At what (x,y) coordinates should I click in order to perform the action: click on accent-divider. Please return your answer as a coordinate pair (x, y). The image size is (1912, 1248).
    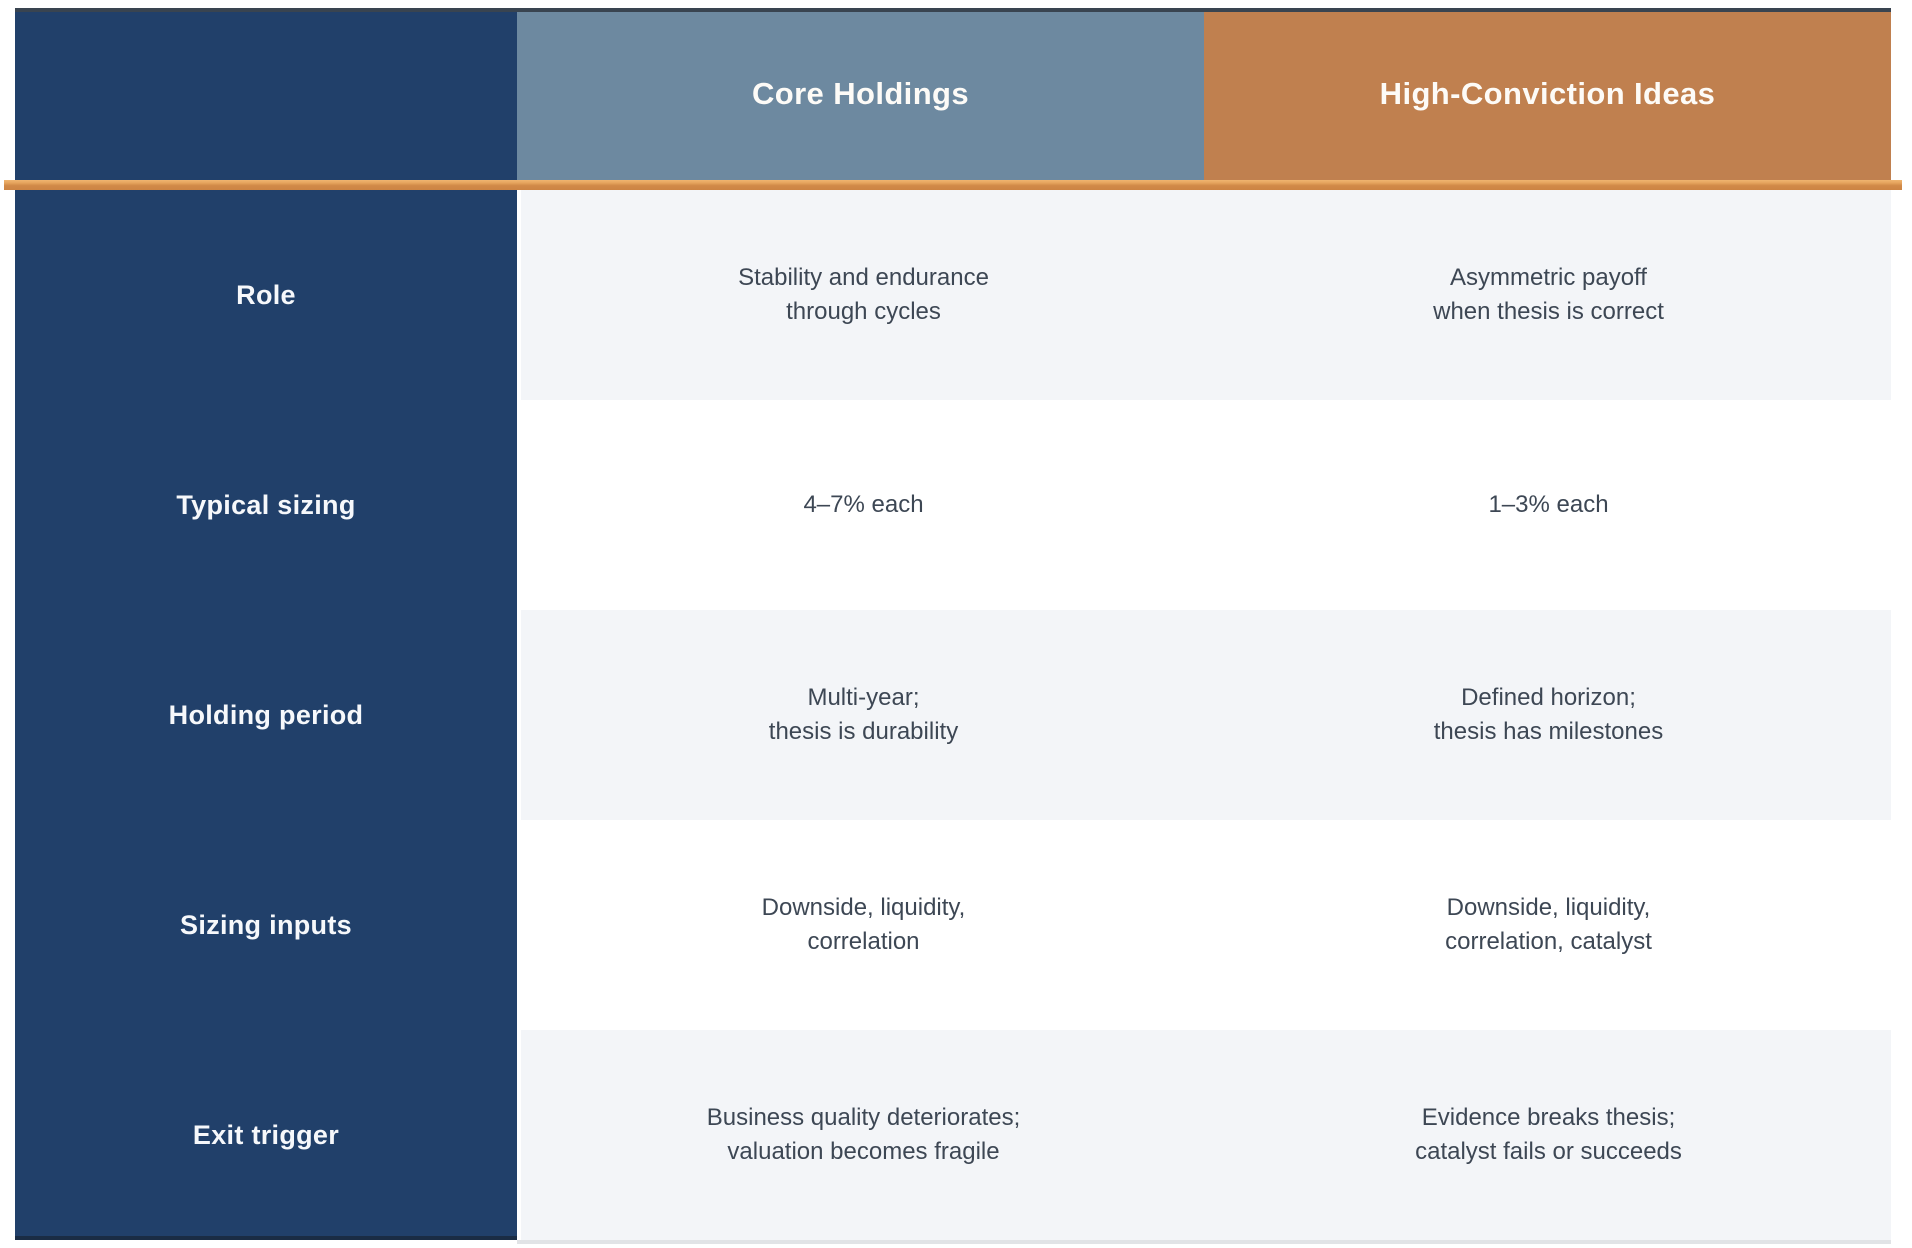
    Looking at the image, I should click on (953, 185).